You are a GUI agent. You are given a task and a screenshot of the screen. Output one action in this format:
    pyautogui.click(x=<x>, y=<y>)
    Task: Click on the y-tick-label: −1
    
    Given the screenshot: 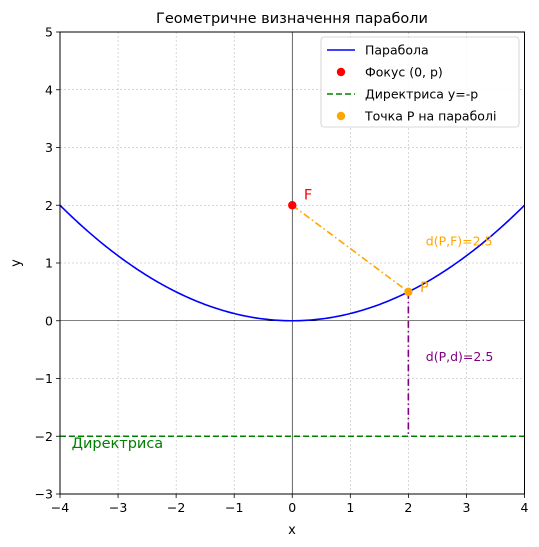 What is the action you would take?
    pyautogui.click(x=44, y=378)
    